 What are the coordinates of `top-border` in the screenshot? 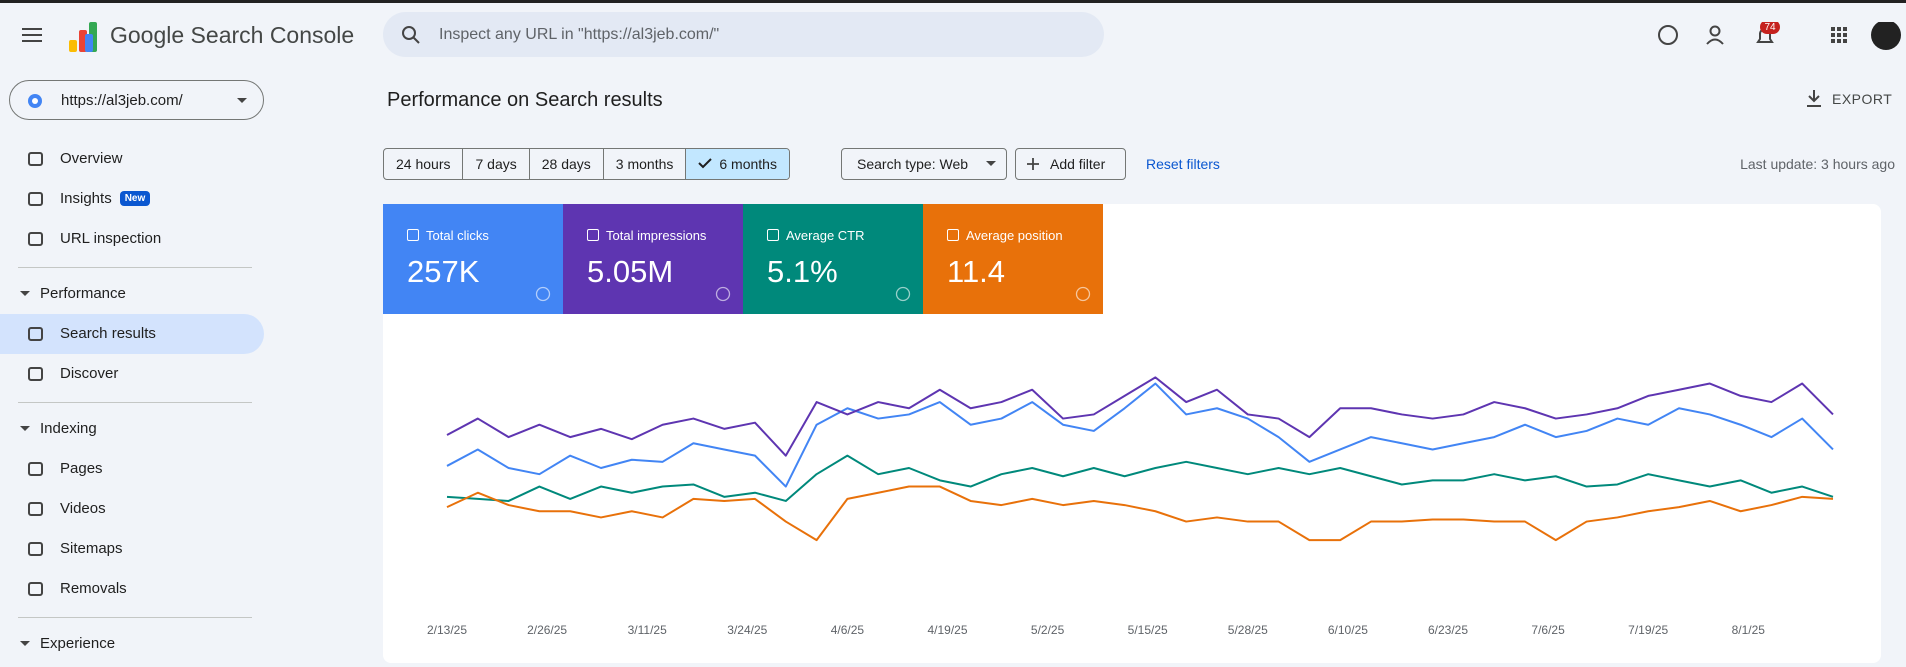 It's located at (953, 1).